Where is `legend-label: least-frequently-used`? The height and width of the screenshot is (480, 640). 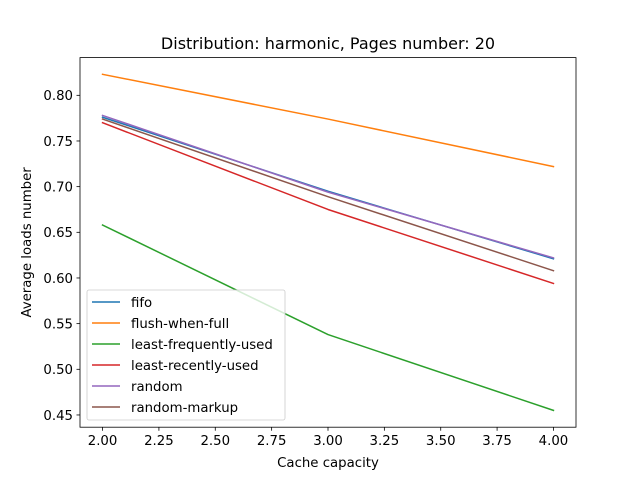 legend-label: least-frequently-used is located at coordinates (202, 345).